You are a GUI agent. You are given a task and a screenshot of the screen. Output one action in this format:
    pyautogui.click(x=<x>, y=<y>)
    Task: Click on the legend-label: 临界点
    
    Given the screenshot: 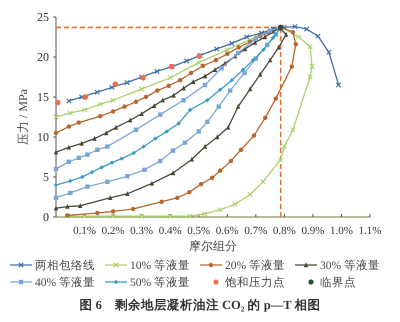 What is the action you would take?
    pyautogui.click(x=338, y=282)
    